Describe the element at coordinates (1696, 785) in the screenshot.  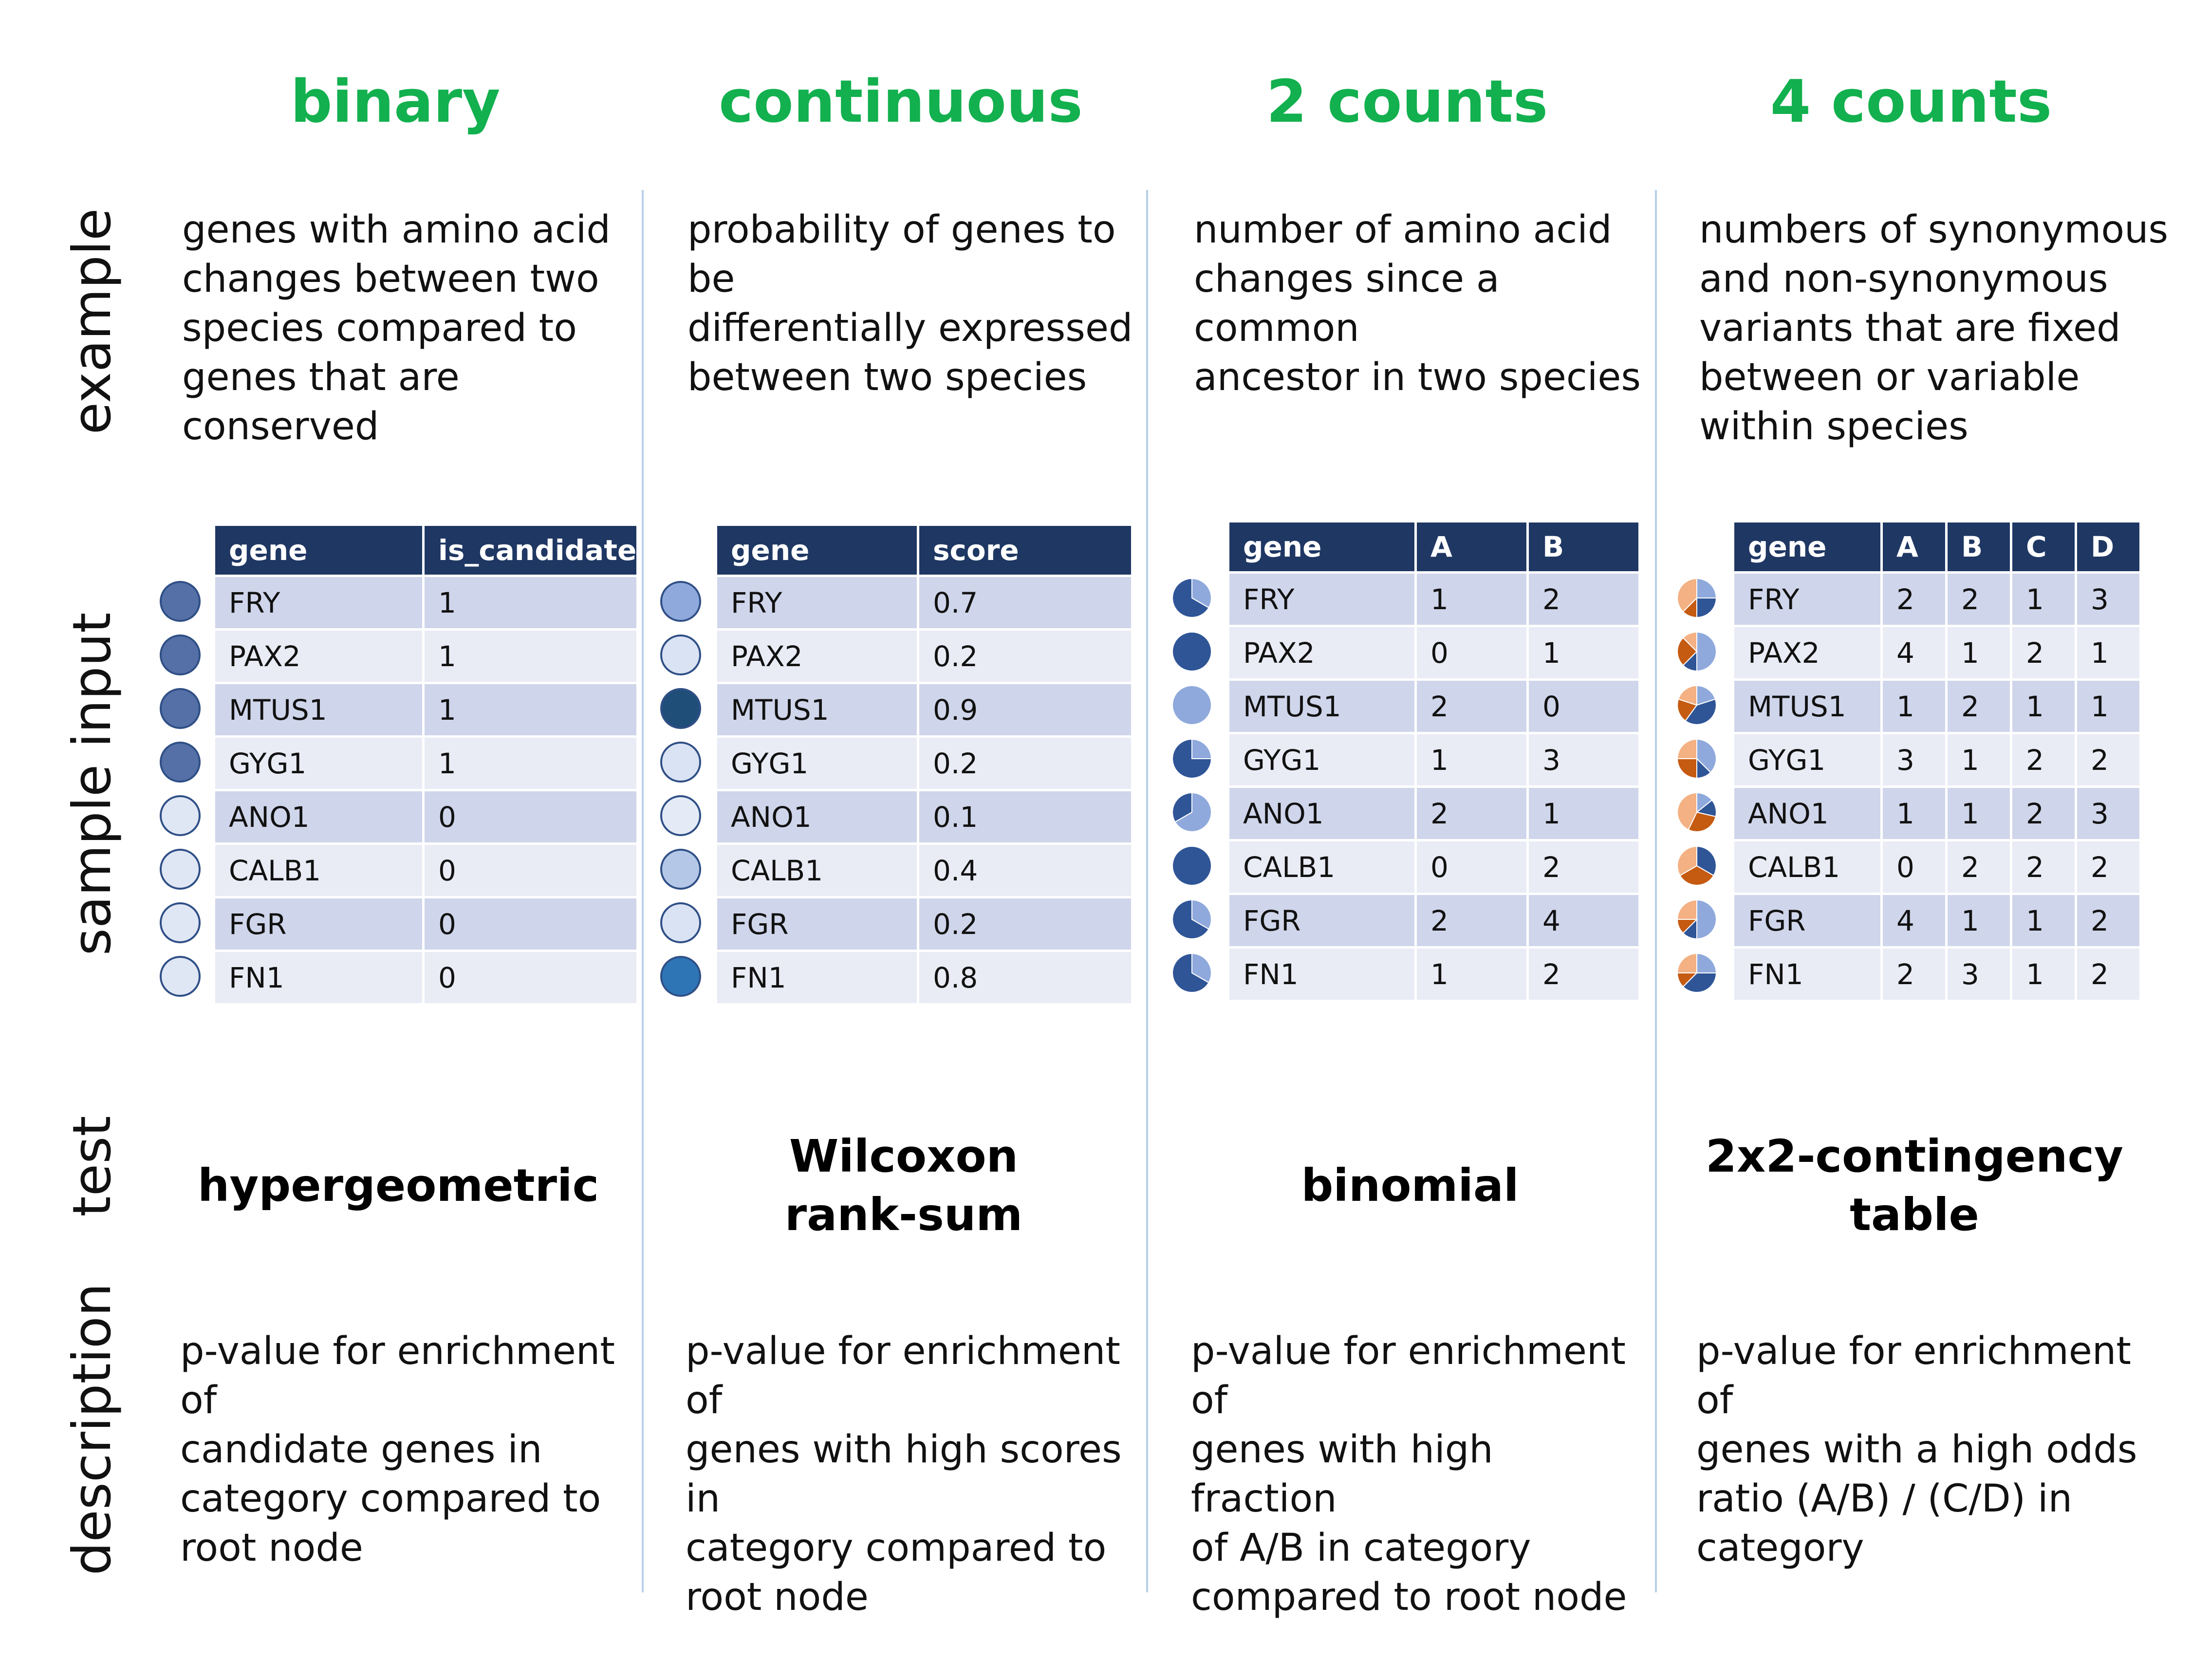
I see `abcd-pie-marker-column` at that location.